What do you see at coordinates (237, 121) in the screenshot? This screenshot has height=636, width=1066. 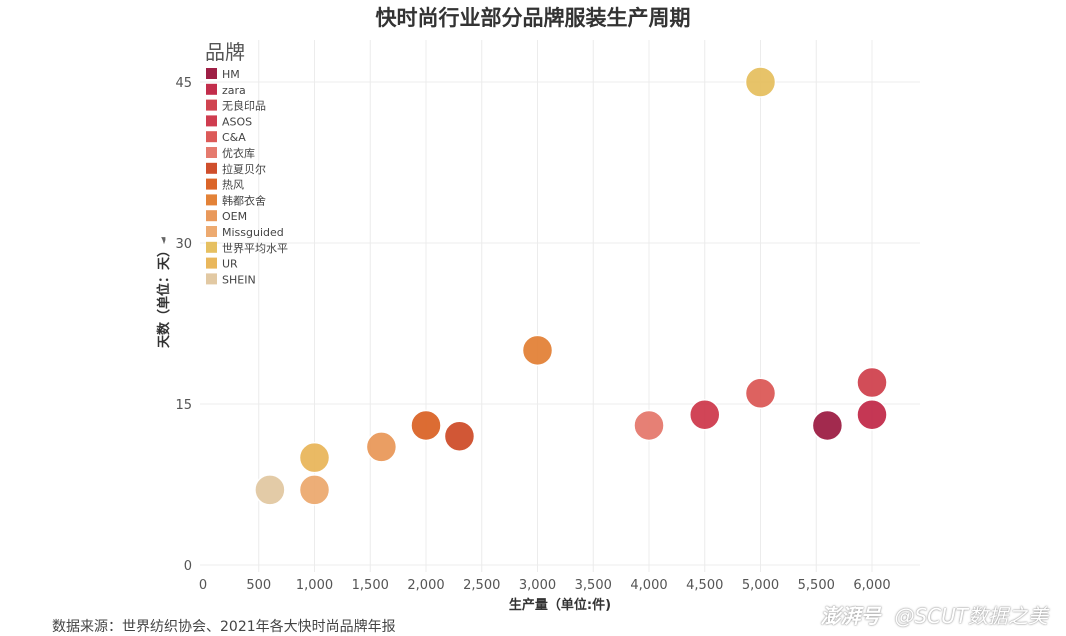 I see `legend-label: ASOS` at bounding box center [237, 121].